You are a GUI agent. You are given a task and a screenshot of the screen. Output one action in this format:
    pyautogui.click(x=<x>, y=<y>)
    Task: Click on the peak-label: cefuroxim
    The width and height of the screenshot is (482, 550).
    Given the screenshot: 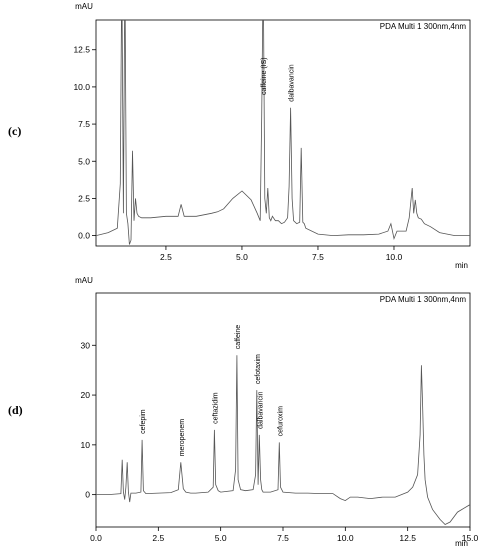 What is the action you would take?
    pyautogui.click(x=280, y=421)
    